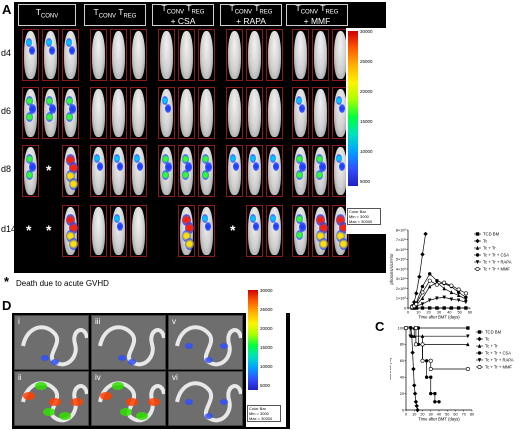 The height and width of the screenshot is (431, 520). I want to click on x-tick-label: 60, so click(470, 313).